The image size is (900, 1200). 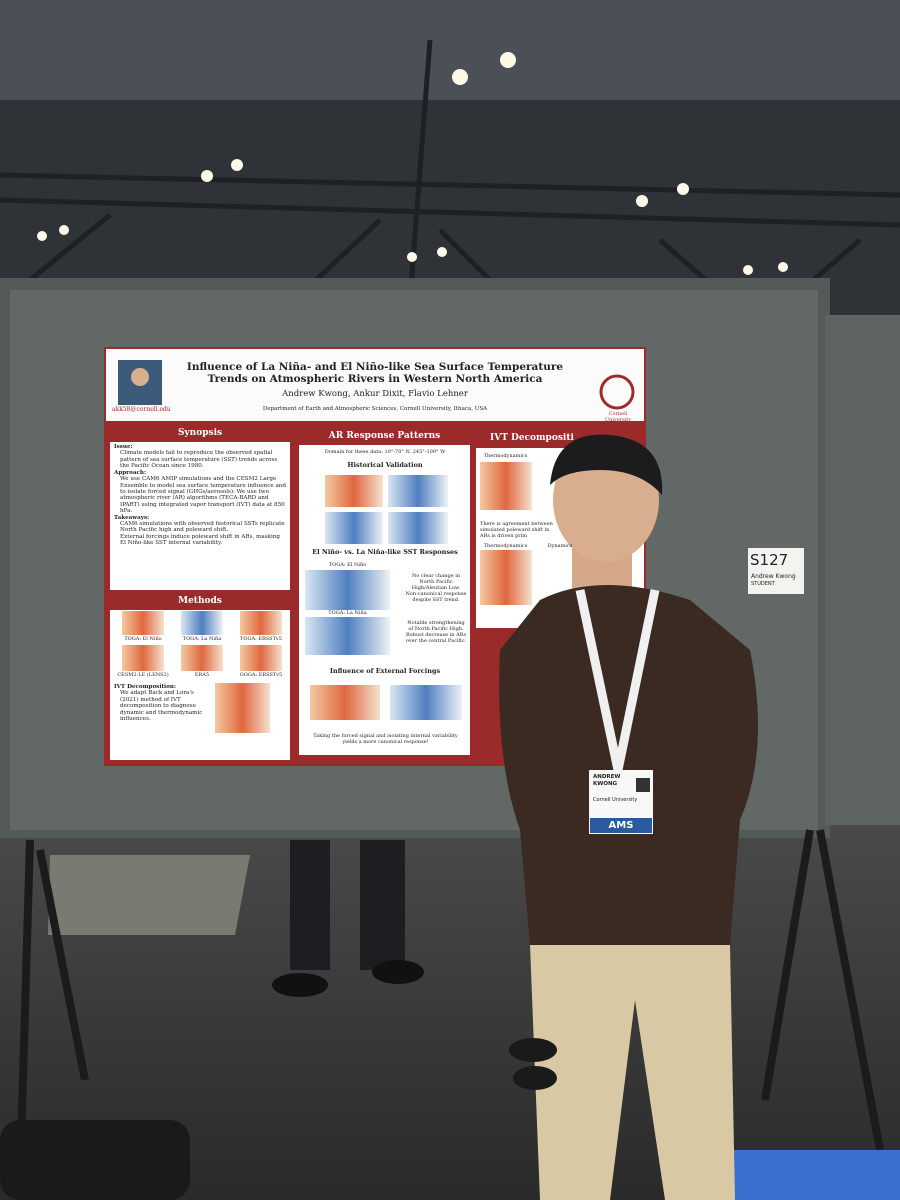 I want to click on label: Takeaways:, so click(x=132, y=517).